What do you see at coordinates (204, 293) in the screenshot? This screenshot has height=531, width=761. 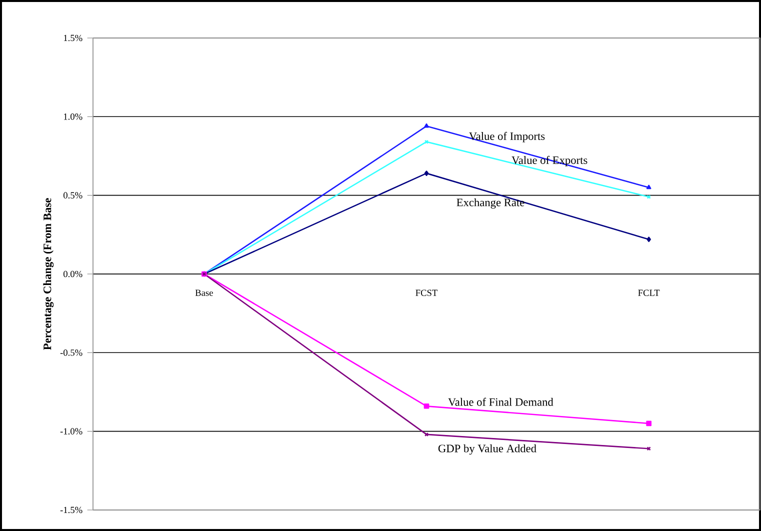 I see `x-tick-label: Base` at bounding box center [204, 293].